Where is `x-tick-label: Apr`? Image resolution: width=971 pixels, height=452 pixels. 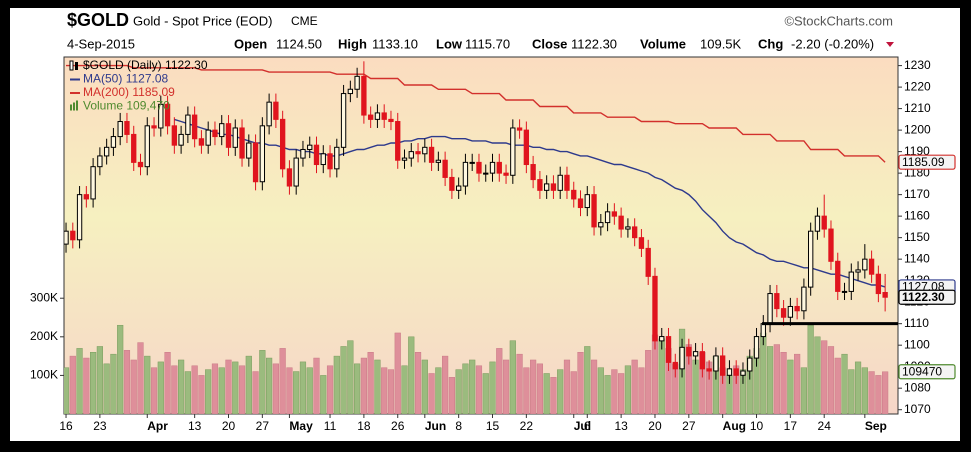
x-tick-label: Apr is located at coordinates (157, 426).